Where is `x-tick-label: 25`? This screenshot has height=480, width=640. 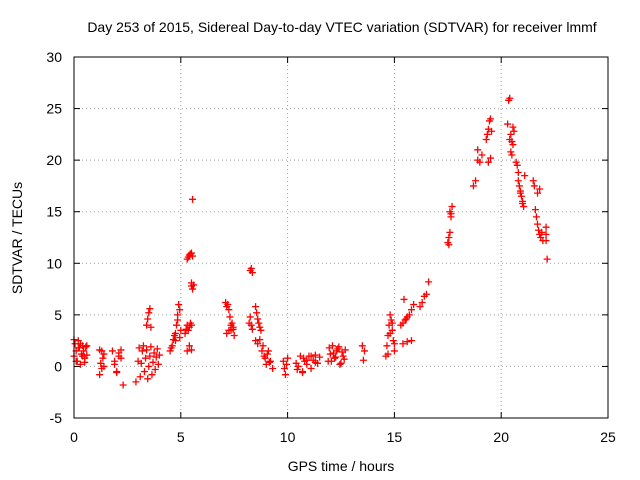
x-tick-label: 25 is located at coordinates (608, 437).